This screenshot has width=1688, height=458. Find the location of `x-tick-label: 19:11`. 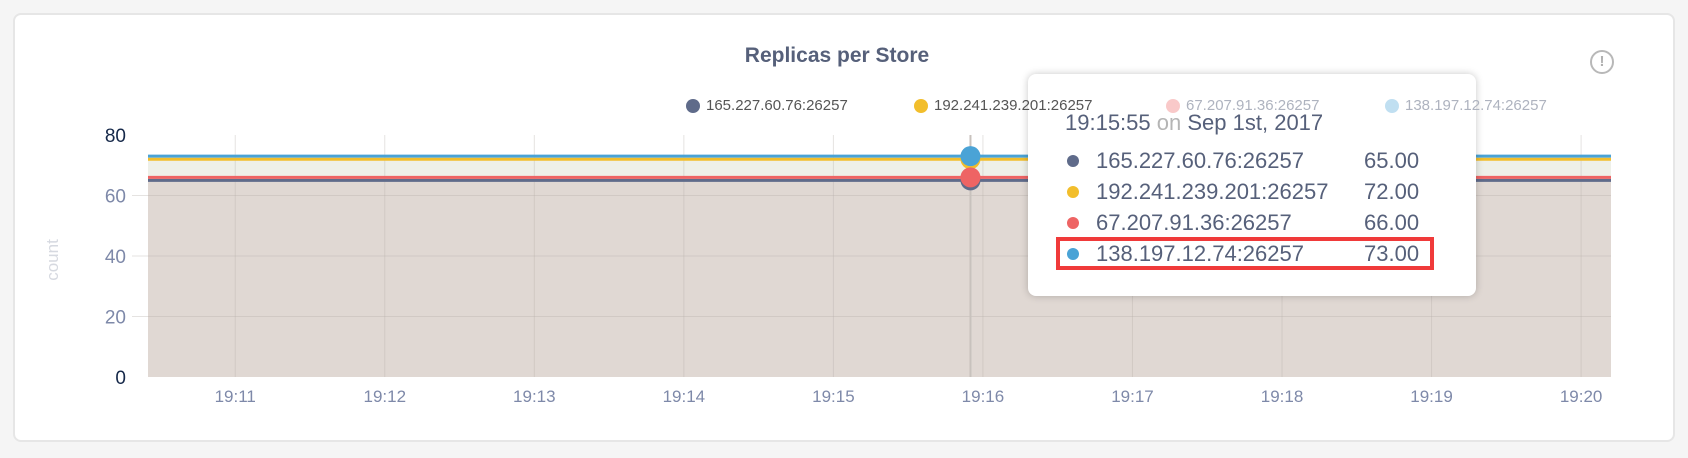

x-tick-label: 19:11 is located at coordinates (235, 396).